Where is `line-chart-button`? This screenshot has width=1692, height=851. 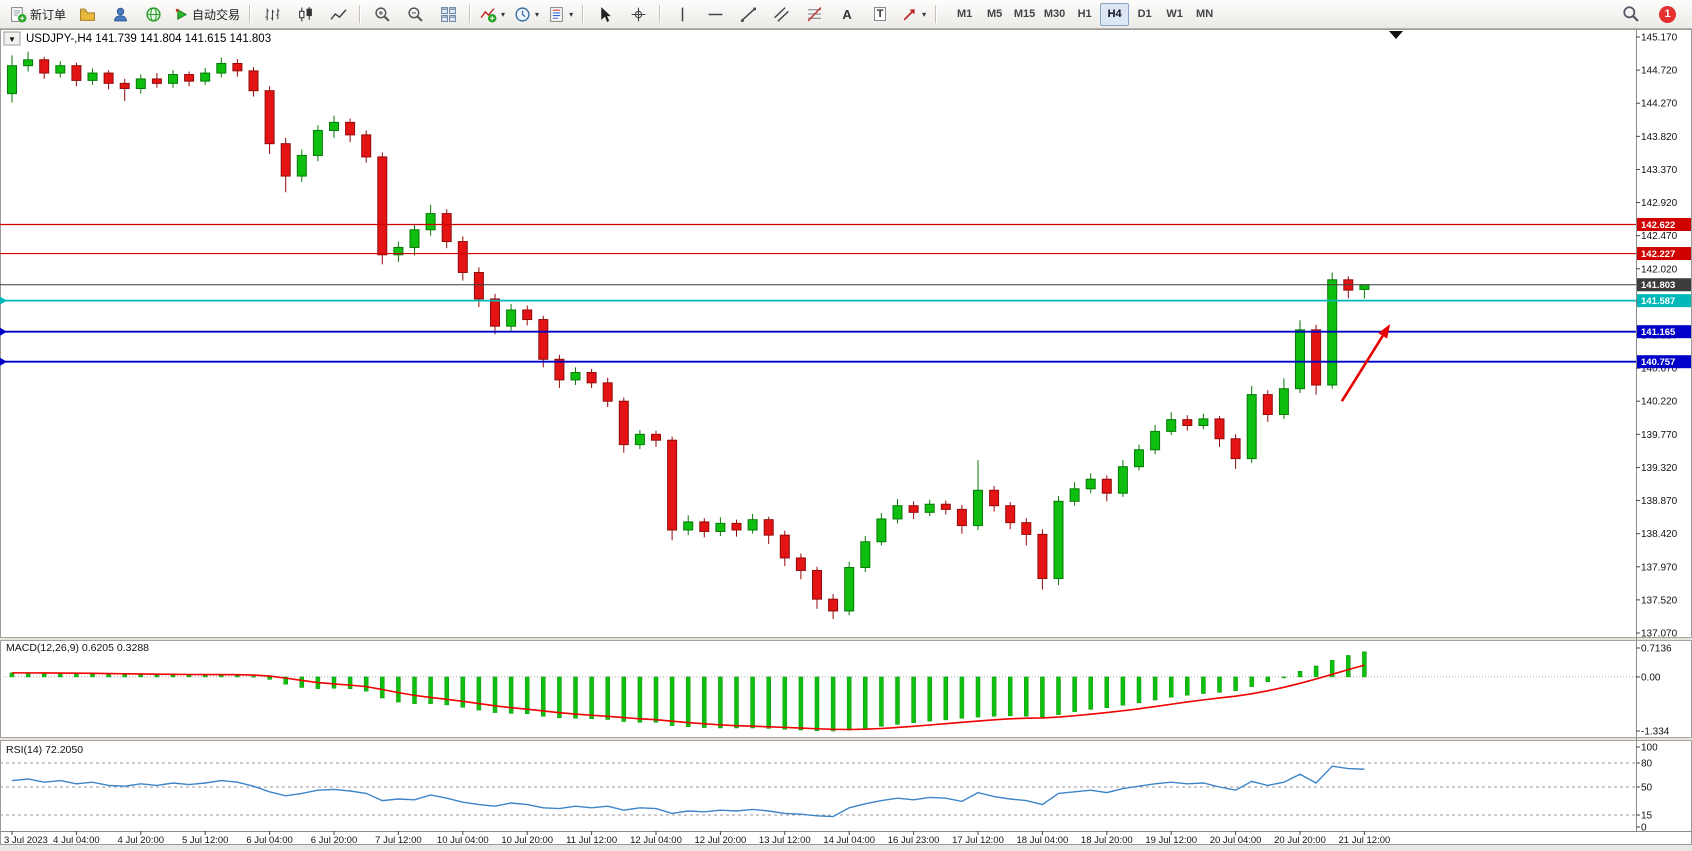
line-chart-button is located at coordinates (338, 14).